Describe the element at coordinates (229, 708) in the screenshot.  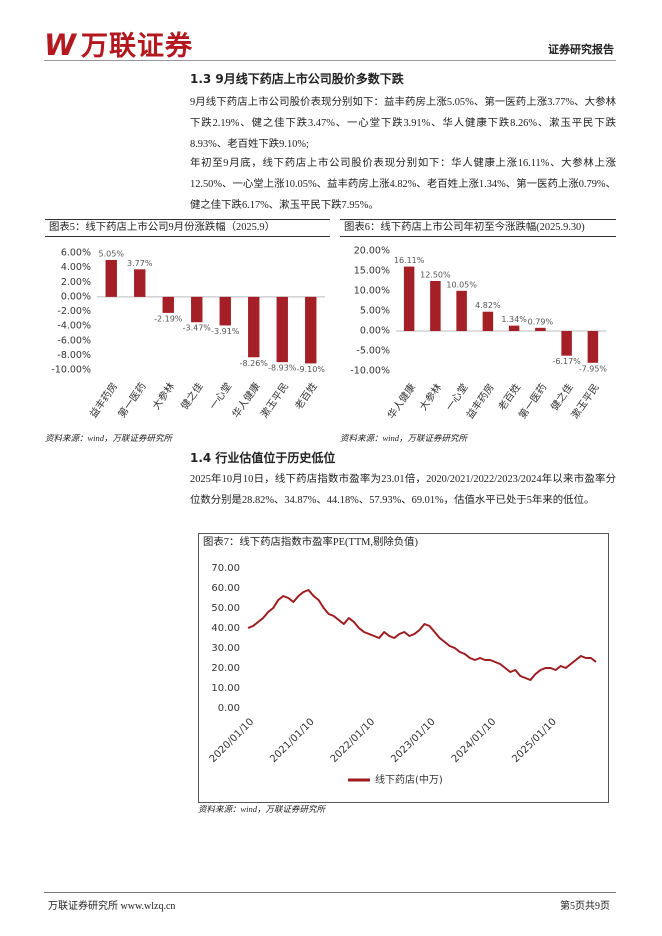
I see `y-tick-label: 0.00` at that location.